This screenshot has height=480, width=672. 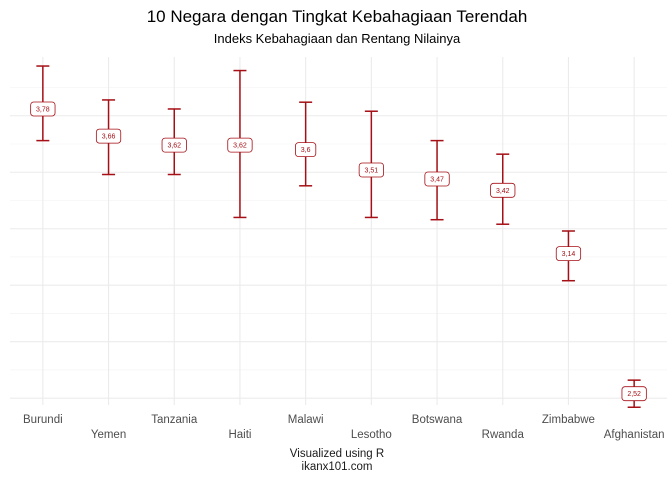 What do you see at coordinates (371, 435) in the screenshot?
I see `x-tick-label: Lesotho` at bounding box center [371, 435].